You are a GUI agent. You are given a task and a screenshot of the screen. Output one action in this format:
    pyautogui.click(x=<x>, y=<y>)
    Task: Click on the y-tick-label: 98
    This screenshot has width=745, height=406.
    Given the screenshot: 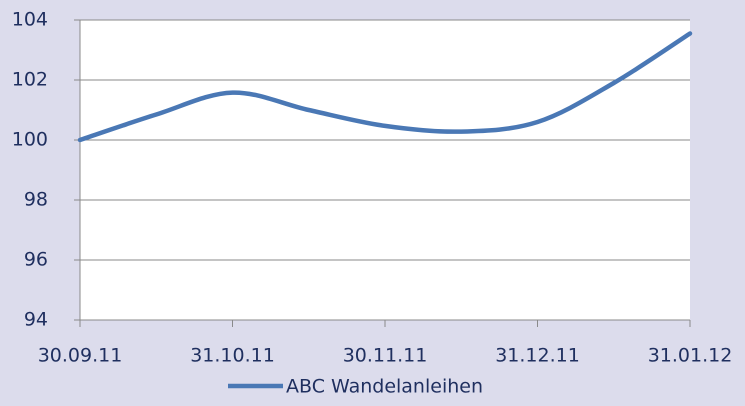 What is the action you would take?
    pyautogui.click(x=36, y=200)
    